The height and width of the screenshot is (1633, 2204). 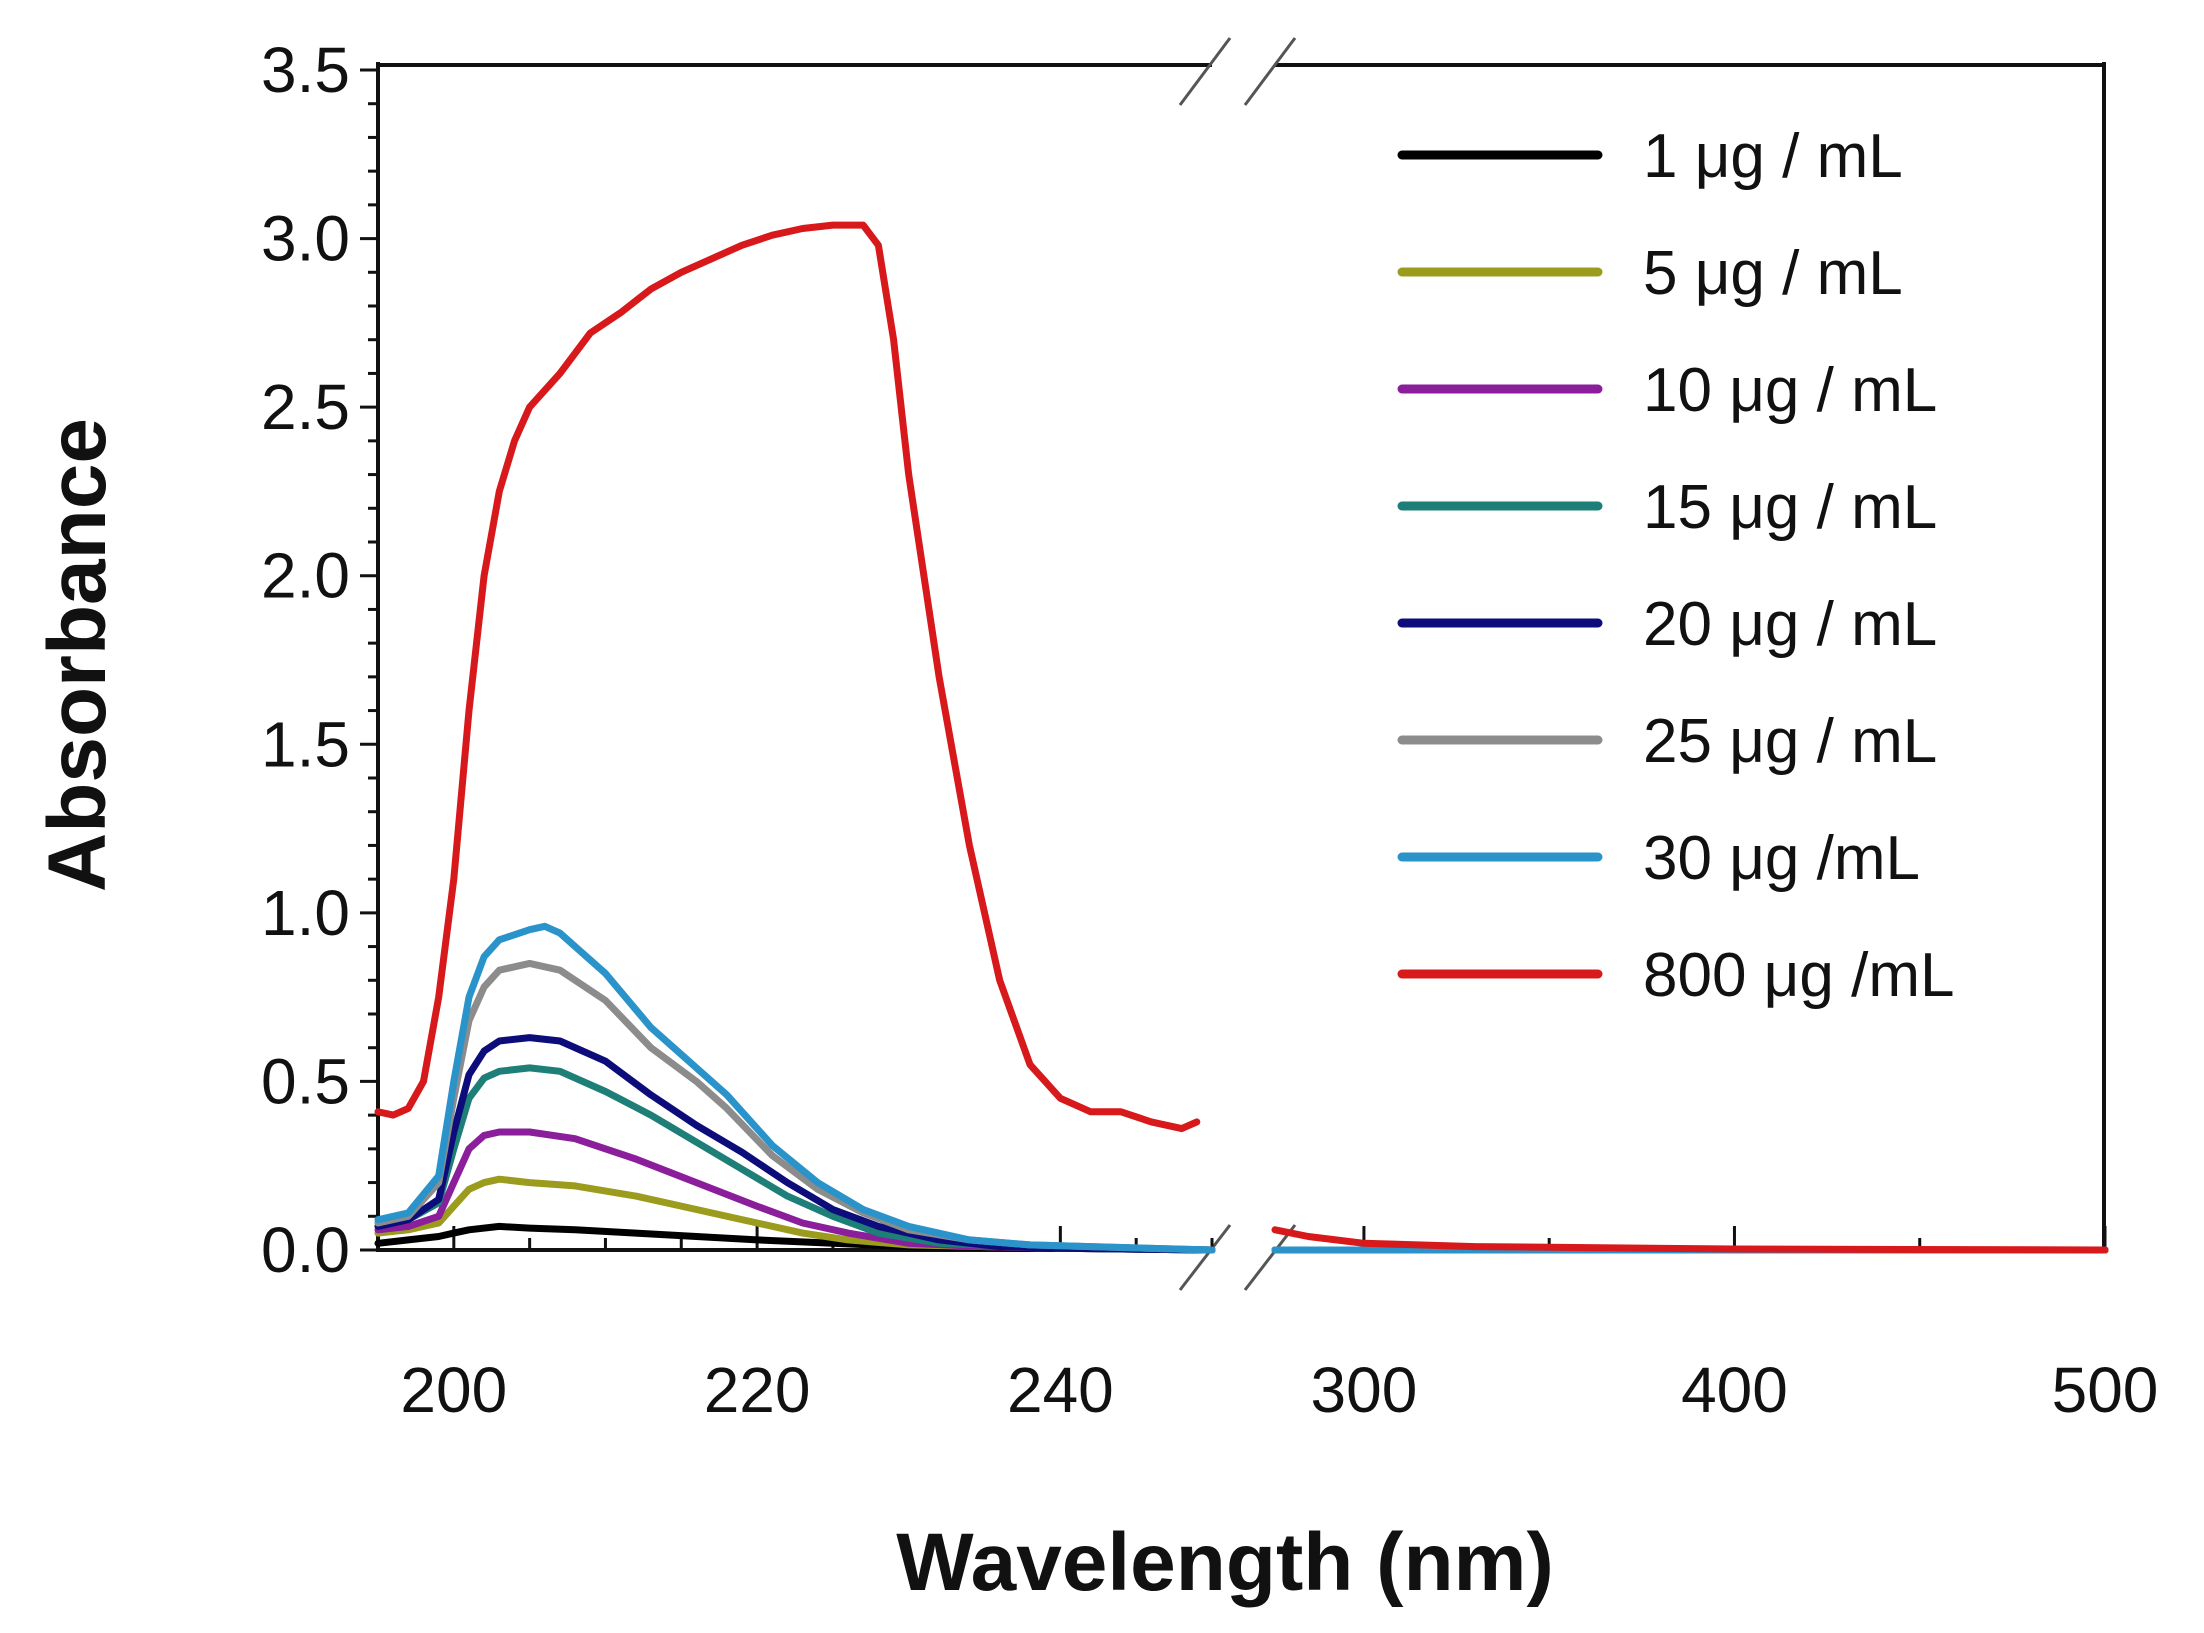 What do you see at coordinates (305, 744) in the screenshot?
I see `y-tick-label: 1.5` at bounding box center [305, 744].